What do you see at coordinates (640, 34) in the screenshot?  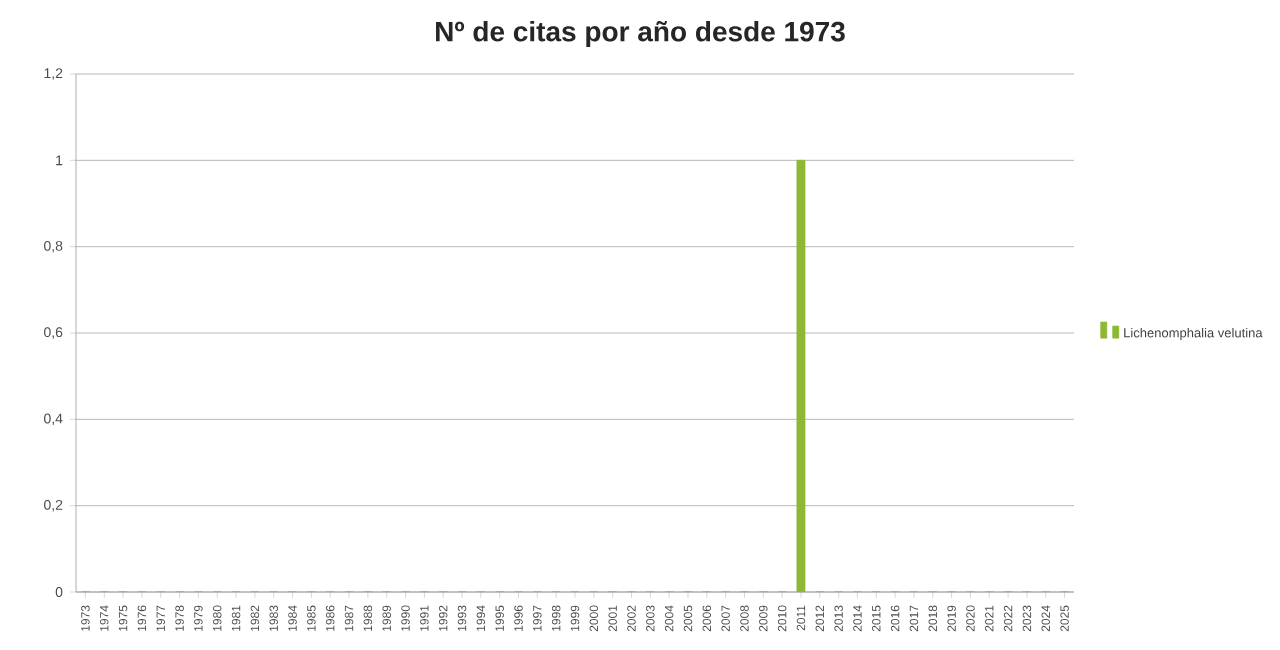 I see `chart-title: Nº de citas por año desde 1973` at bounding box center [640, 34].